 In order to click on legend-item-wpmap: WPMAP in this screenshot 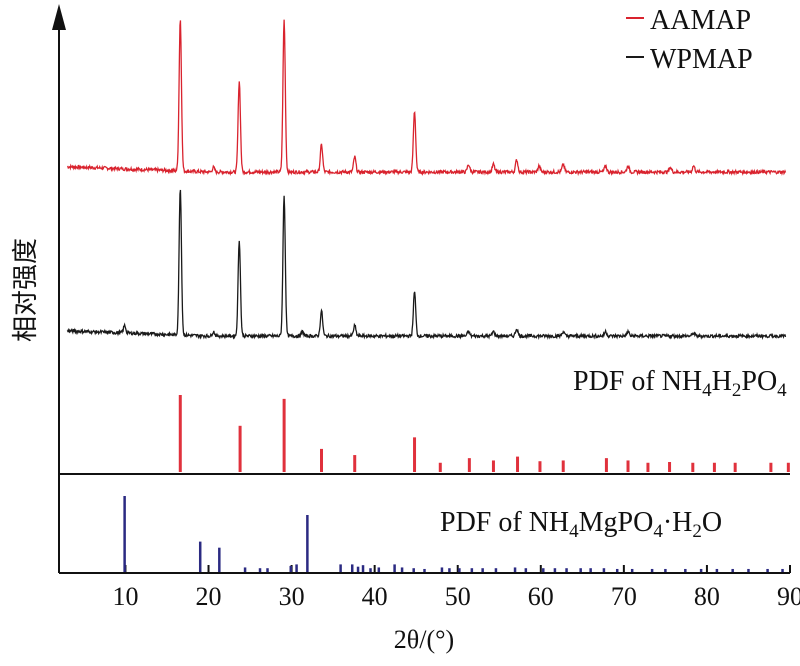, I will do `click(689, 59)`.